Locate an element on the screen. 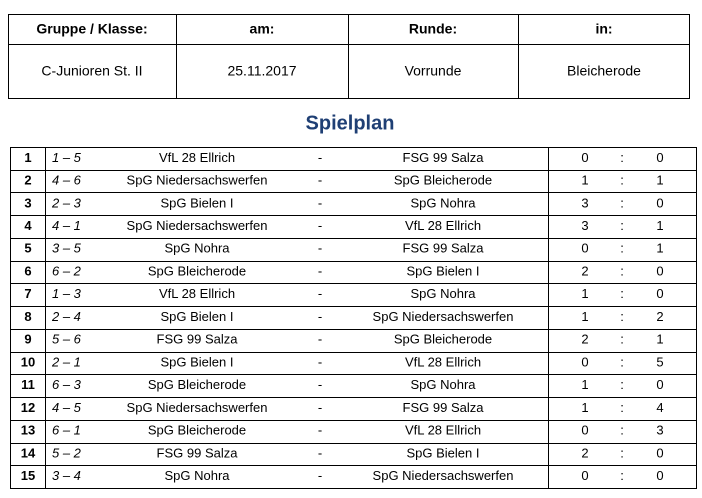 Image resolution: width=702 pixels, height=498 pixels. header-label: in: is located at coordinates (603, 29).